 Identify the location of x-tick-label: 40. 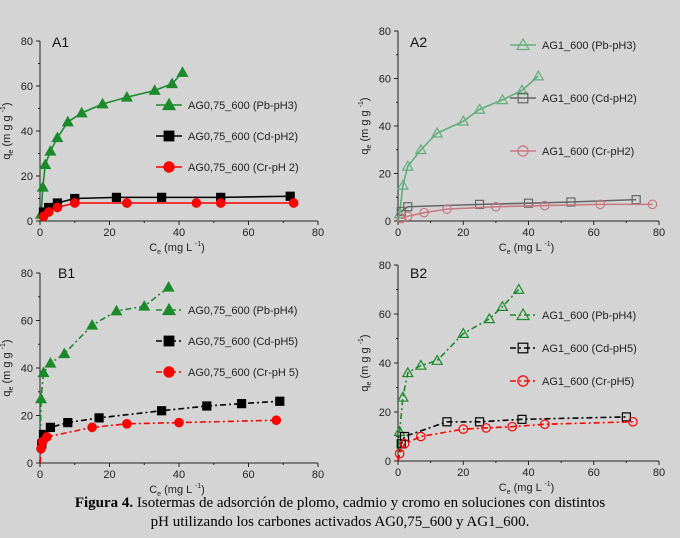
(528, 233).